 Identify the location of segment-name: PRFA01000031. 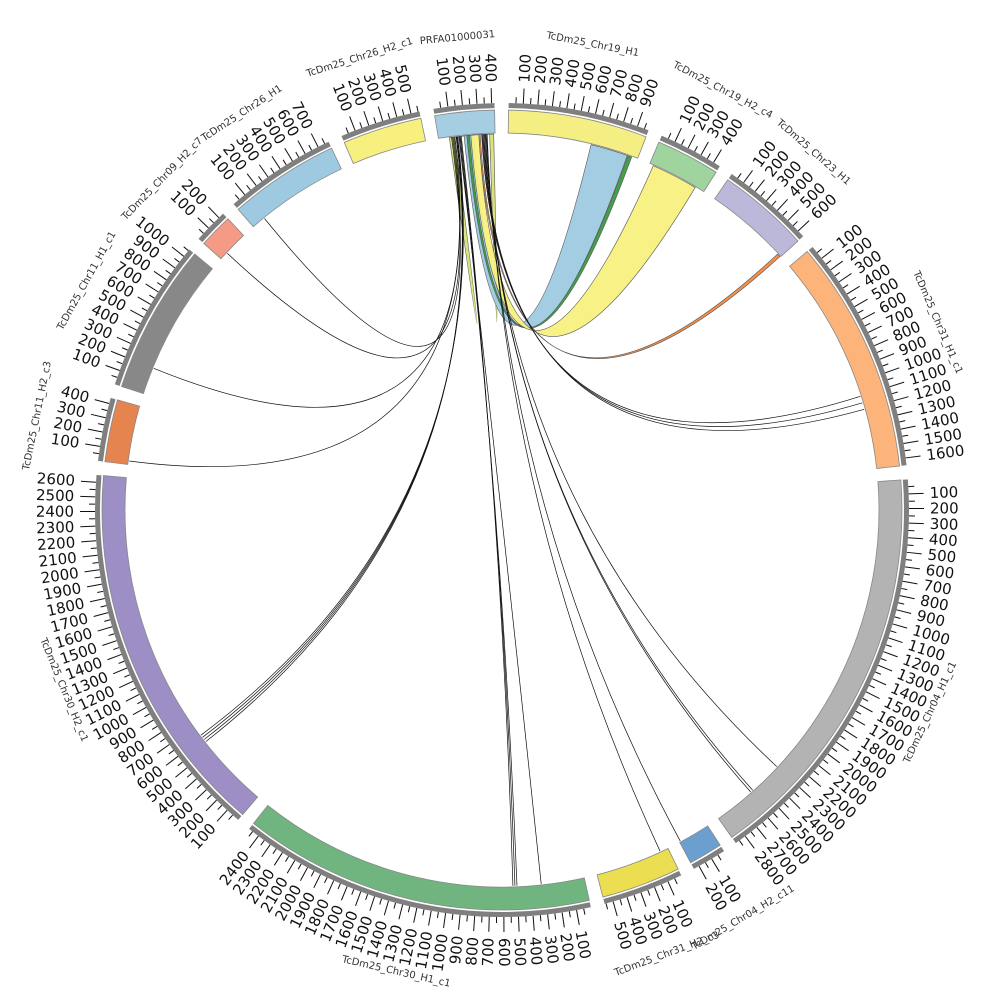
(457, 38).